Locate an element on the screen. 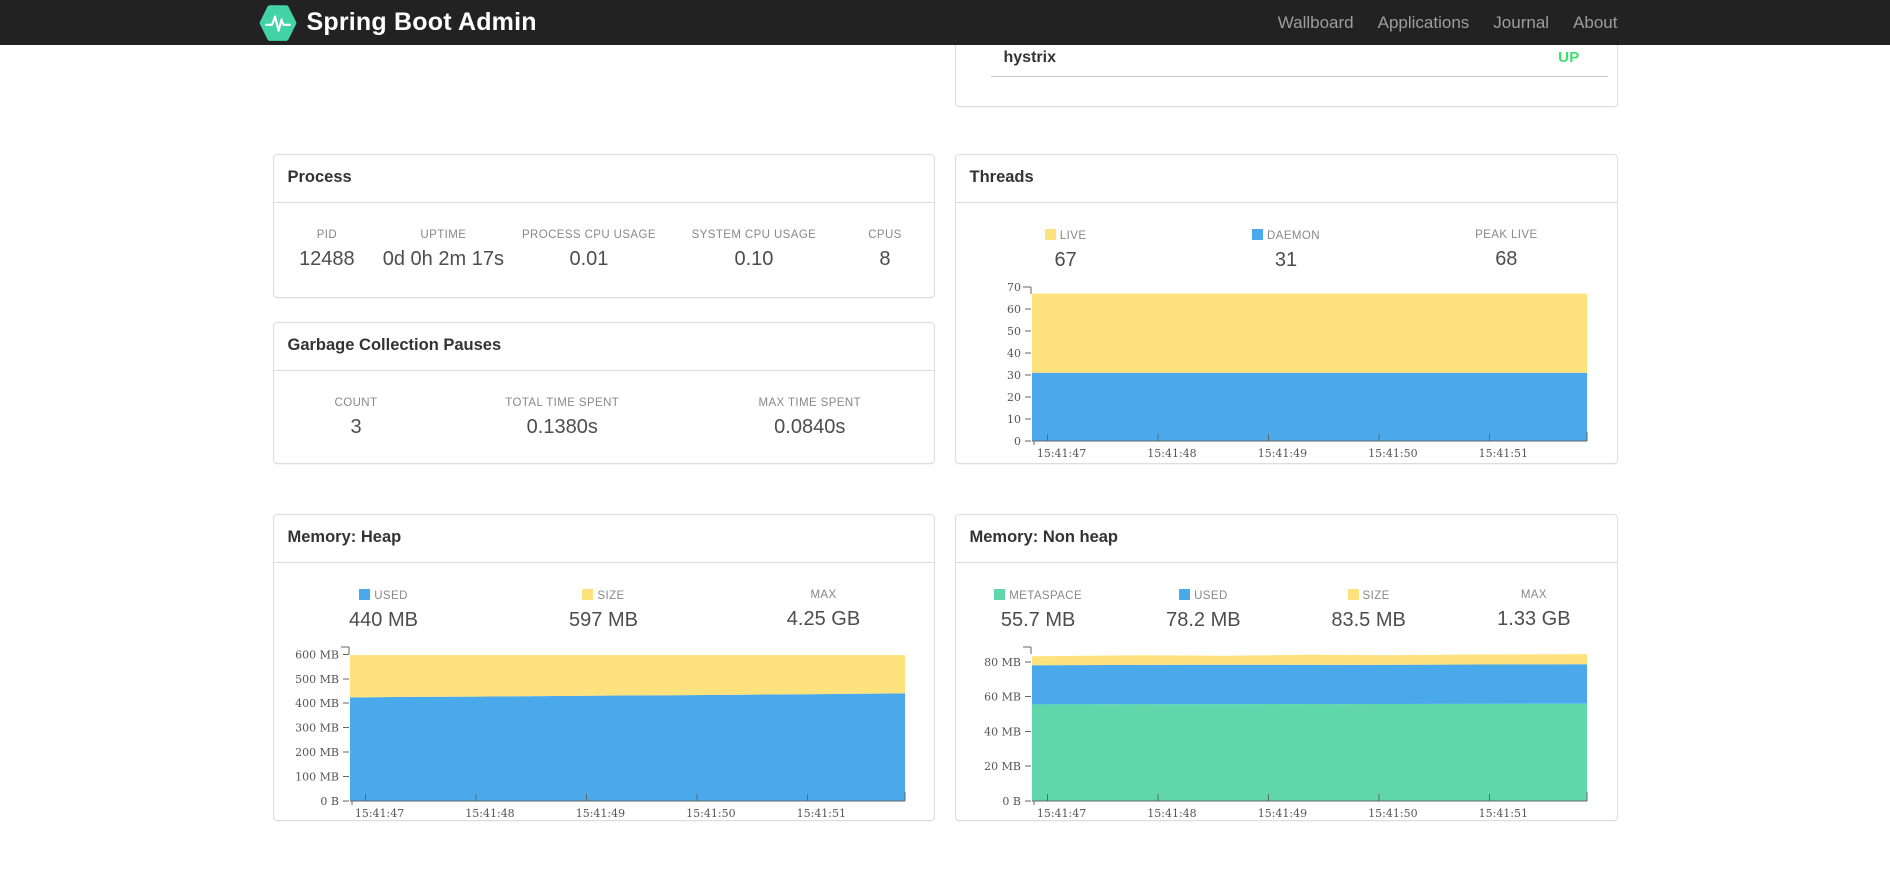 The height and width of the screenshot is (892, 1890). heap-metrics: USED 440 MB SIZE 597 MB MAX 4.25 GB is located at coordinates (604, 610).